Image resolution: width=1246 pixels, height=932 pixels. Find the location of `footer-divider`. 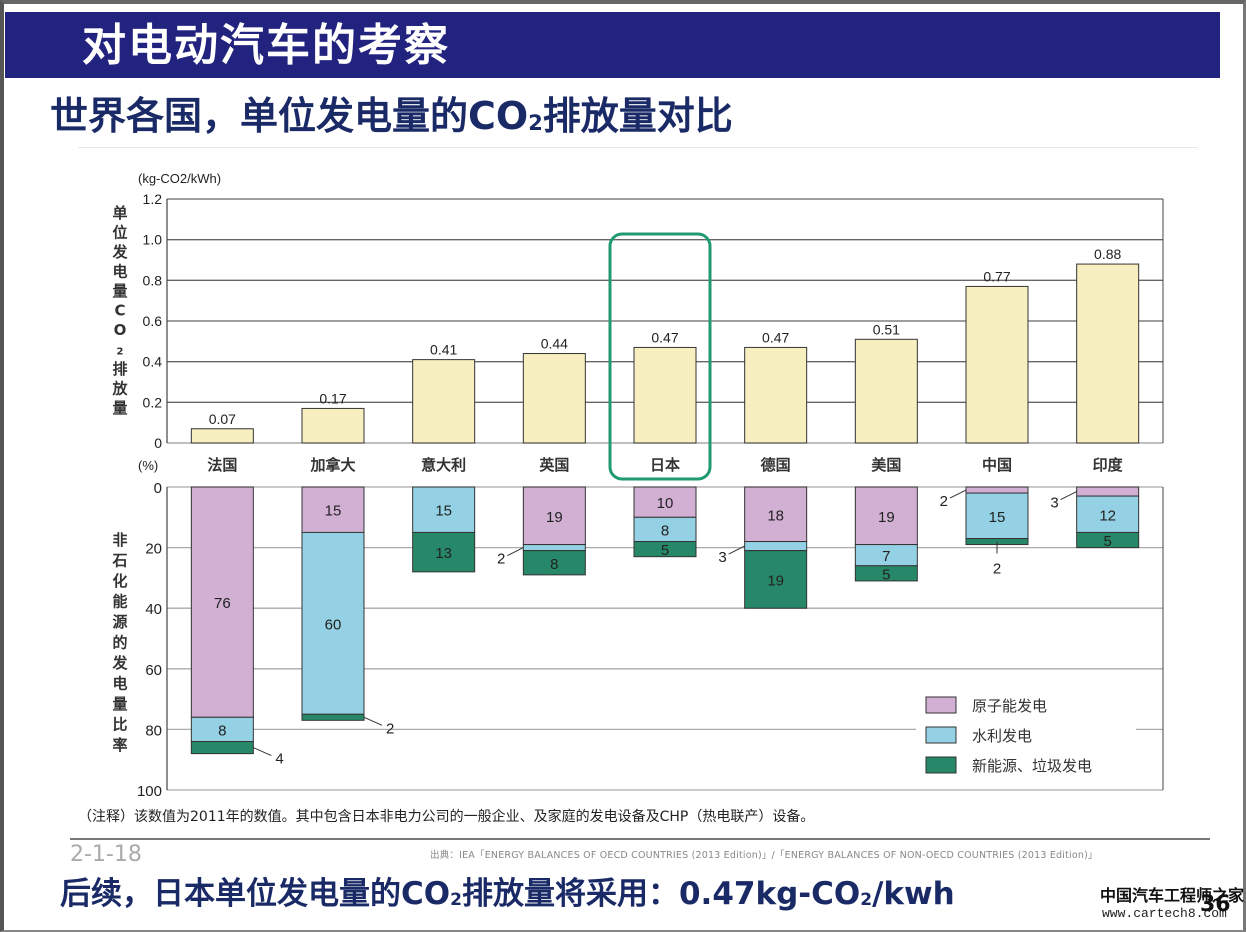

footer-divider is located at coordinates (640, 839).